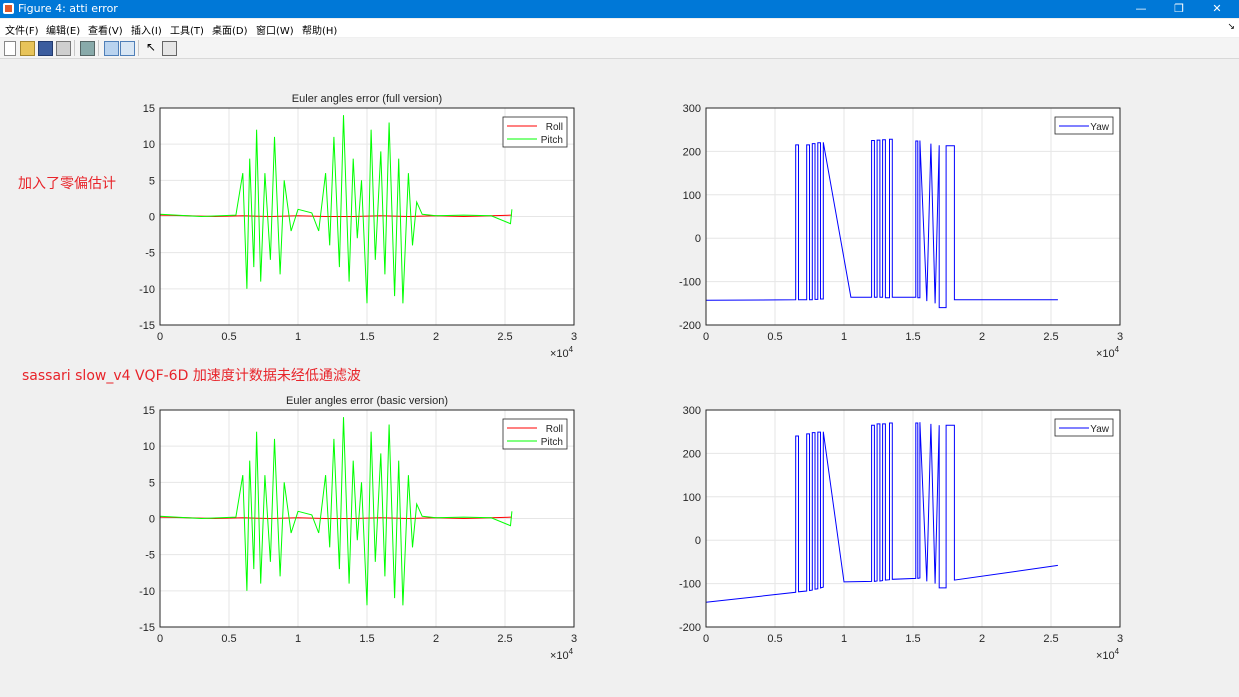  I want to click on menu-desktop: 桌面(D), so click(230, 31).